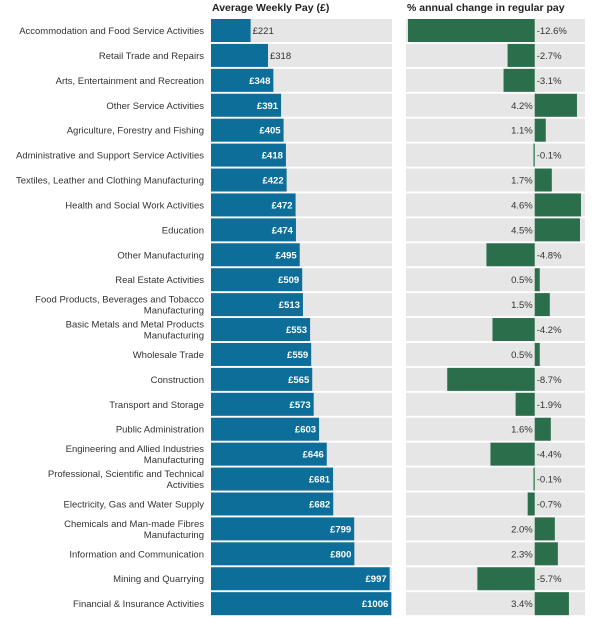 The height and width of the screenshot is (618, 605). Describe the element at coordinates (522, 131) in the screenshot. I see `change-value-label: 1.1%` at that location.